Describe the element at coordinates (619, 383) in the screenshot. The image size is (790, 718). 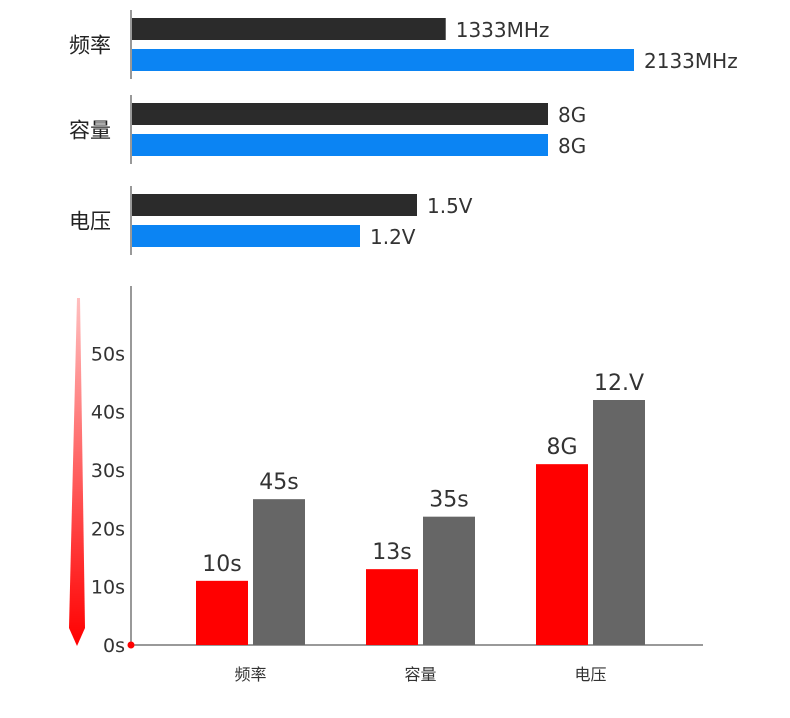
I see `vbar-value-label: 12.V` at that location.